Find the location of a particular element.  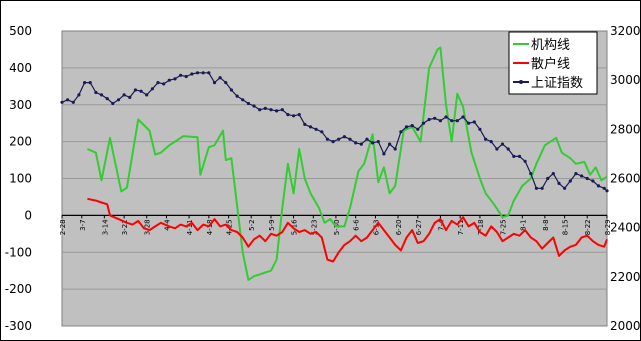

legend-label-1: 散户线 is located at coordinates (550, 64).